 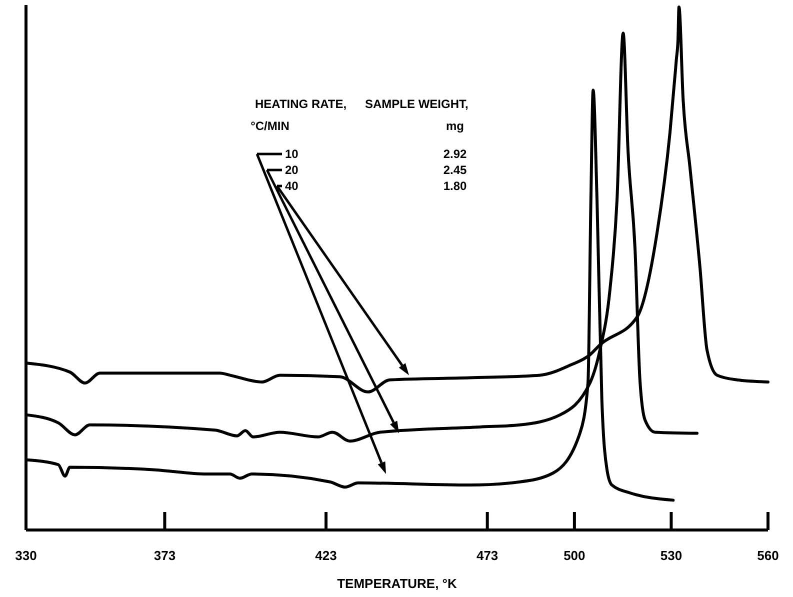 I want to click on x-tick-label: 473, so click(x=487, y=555).